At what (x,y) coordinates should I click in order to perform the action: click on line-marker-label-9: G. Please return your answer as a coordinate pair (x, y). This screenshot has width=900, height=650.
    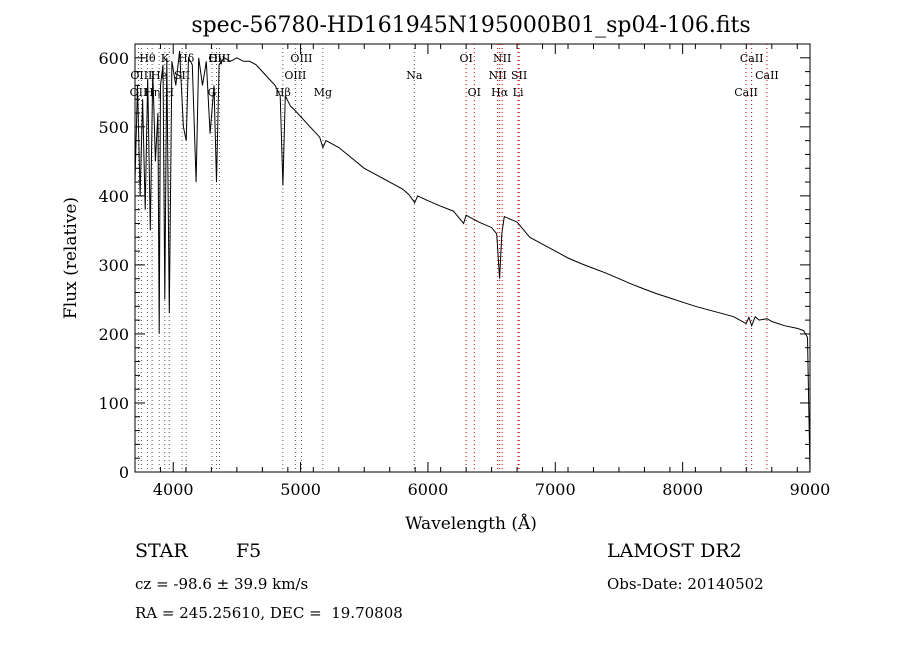
    Looking at the image, I should click on (212, 92).